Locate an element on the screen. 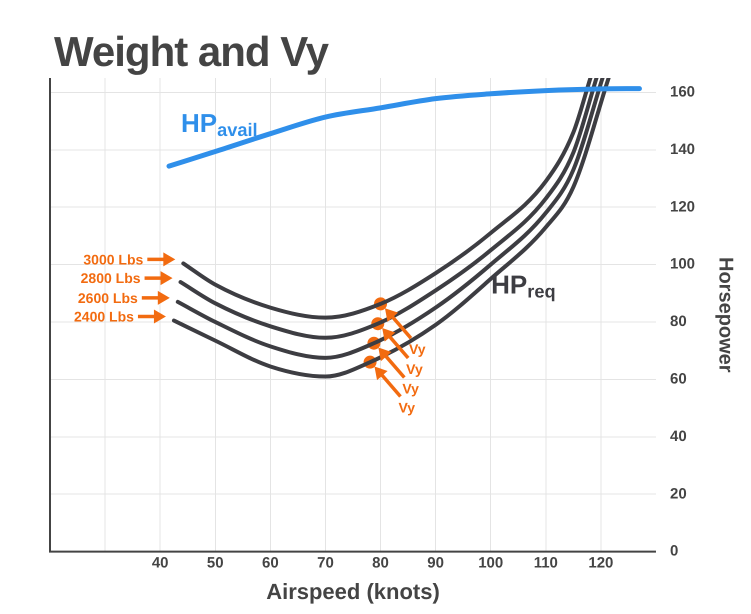 The width and height of the screenshot is (751, 614). text: 2800 Lbs is located at coordinates (110, 278).